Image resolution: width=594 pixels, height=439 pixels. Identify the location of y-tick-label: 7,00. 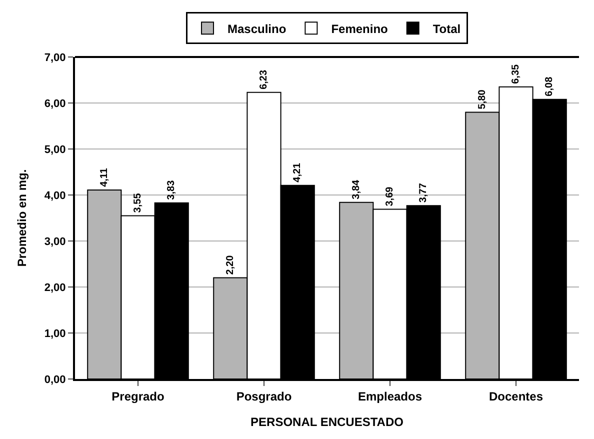
(55, 58).